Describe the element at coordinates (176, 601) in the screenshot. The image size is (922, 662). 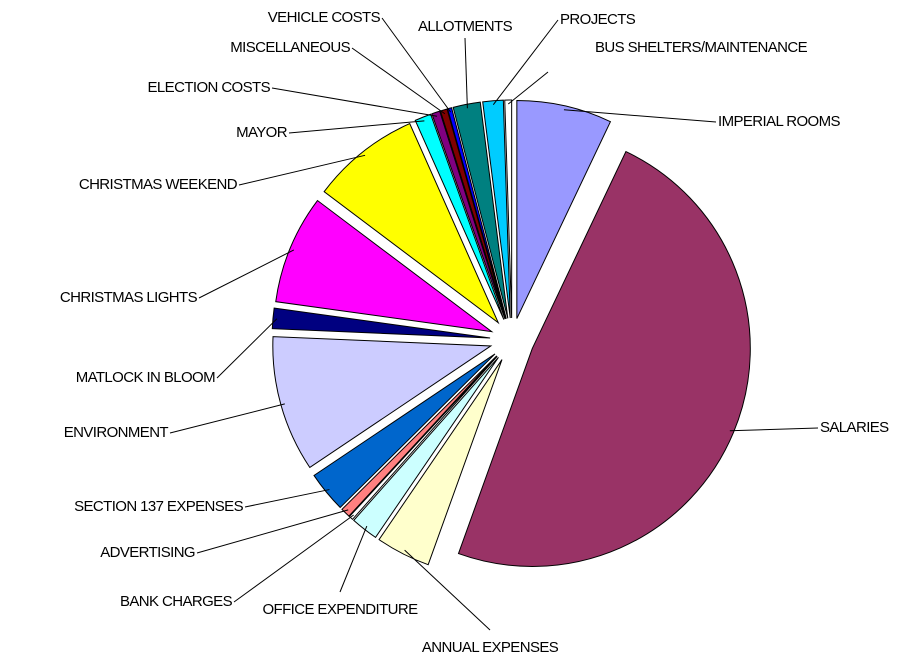
I see `slice-label: BANK CHARGES` at that location.